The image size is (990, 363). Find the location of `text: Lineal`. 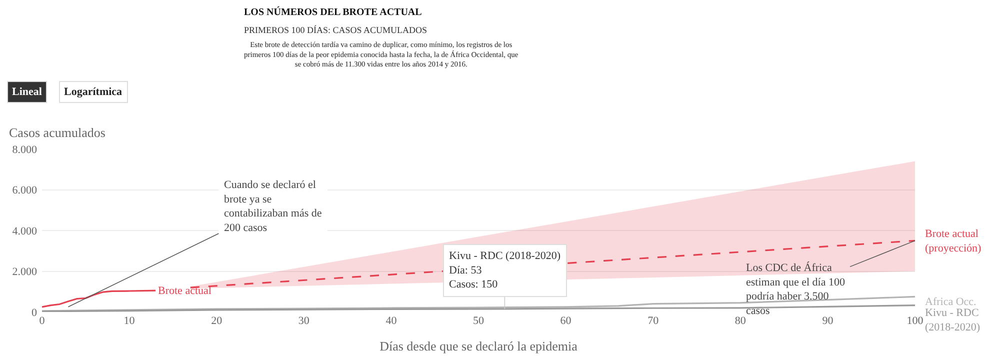

text: Lineal is located at coordinates (27, 92).